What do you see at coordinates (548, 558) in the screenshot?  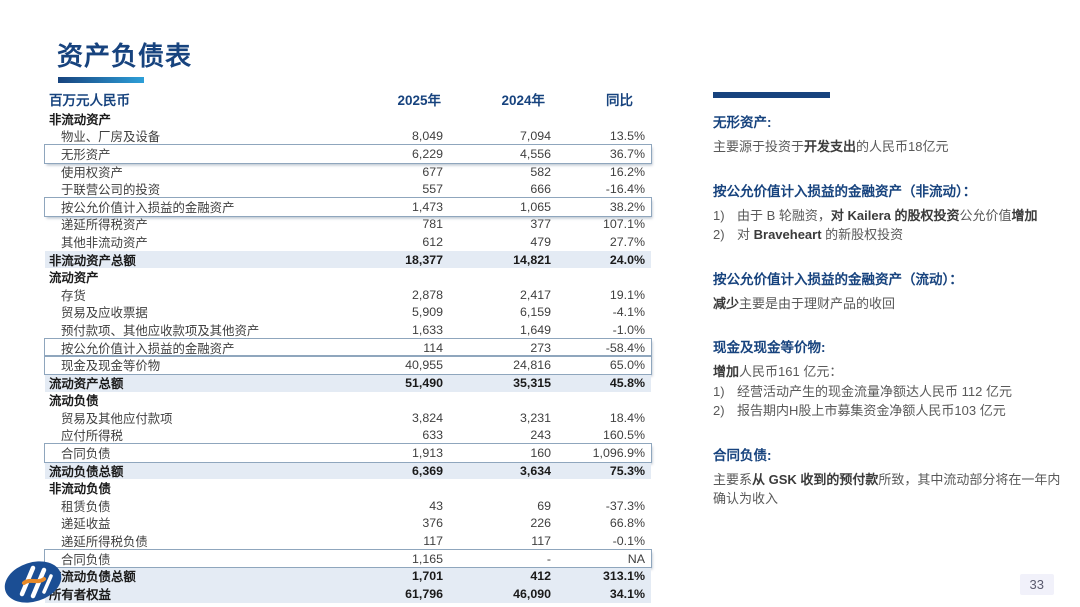 I see `value-2024: -` at bounding box center [548, 558].